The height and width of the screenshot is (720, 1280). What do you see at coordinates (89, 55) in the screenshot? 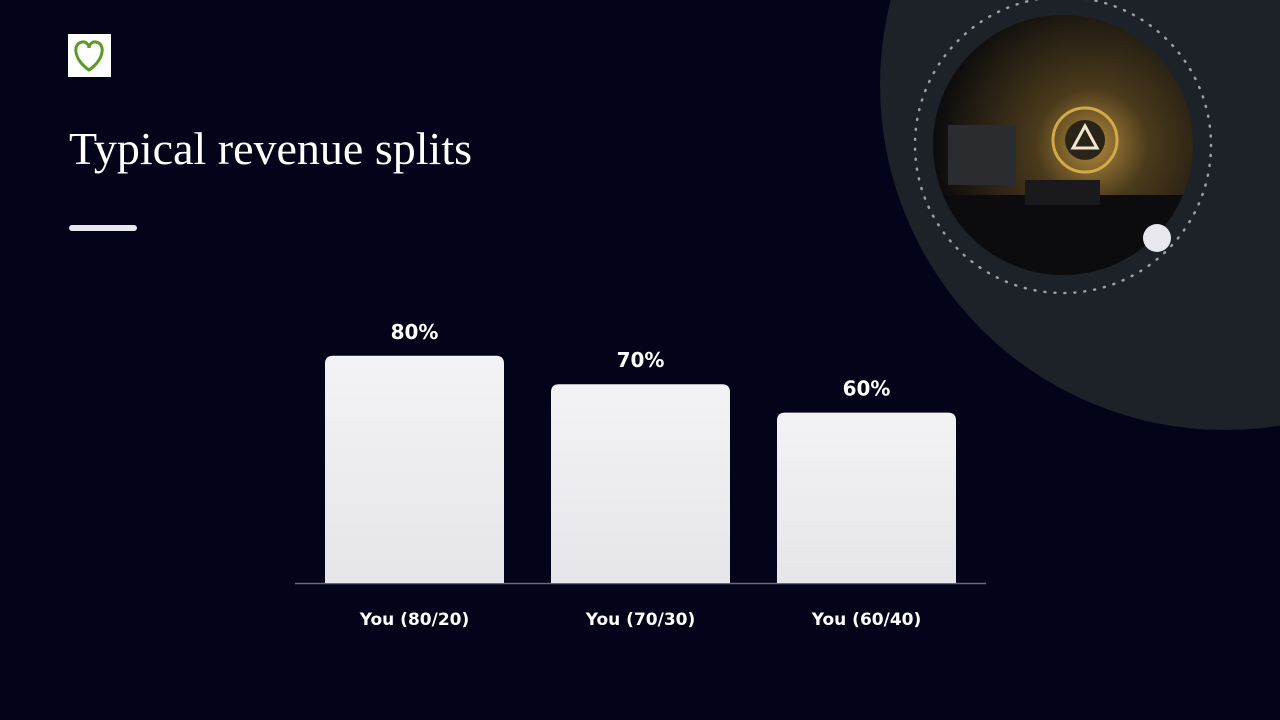
I see `logo` at bounding box center [89, 55].